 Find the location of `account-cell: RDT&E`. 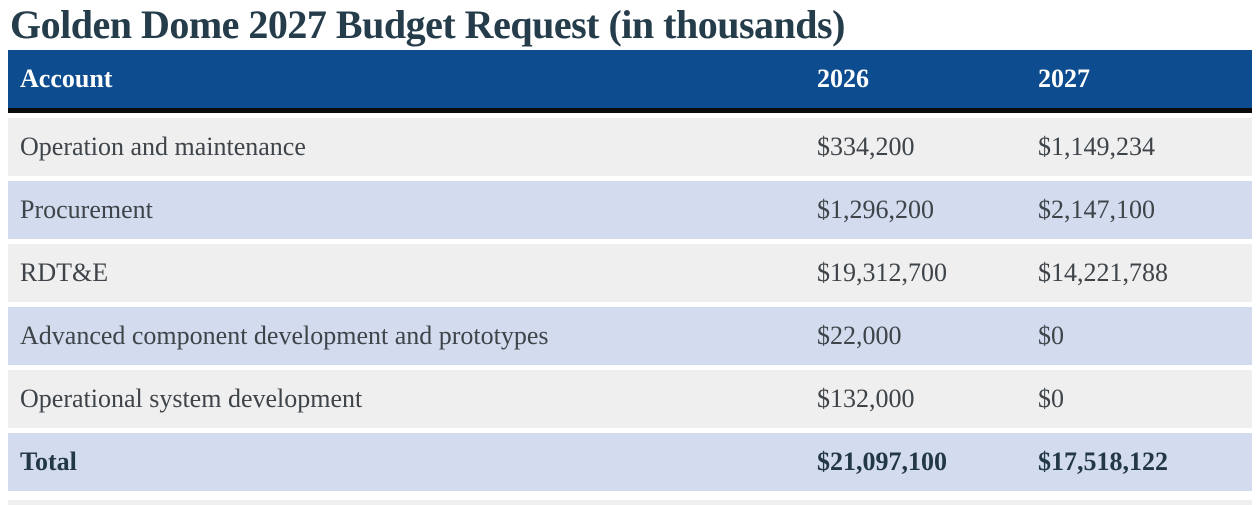

account-cell: RDT&E is located at coordinates (64, 272).